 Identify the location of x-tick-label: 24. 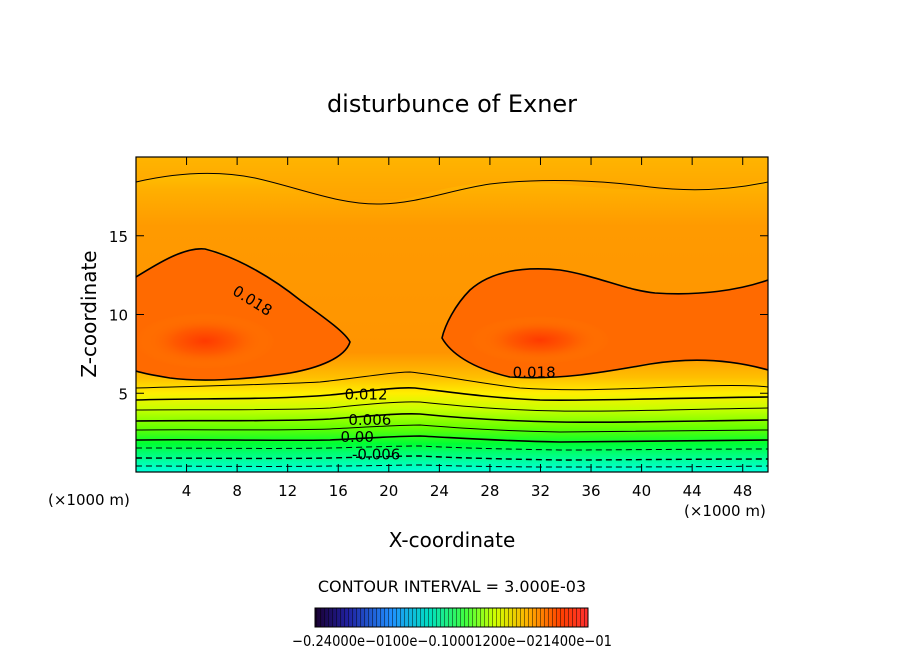
(439, 491).